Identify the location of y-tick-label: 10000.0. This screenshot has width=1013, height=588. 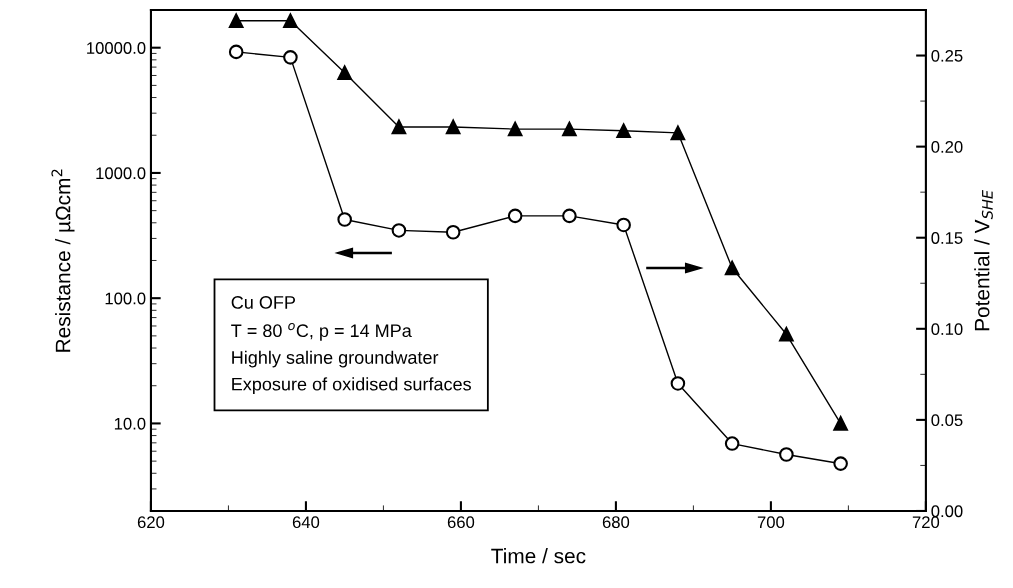
(116, 48).